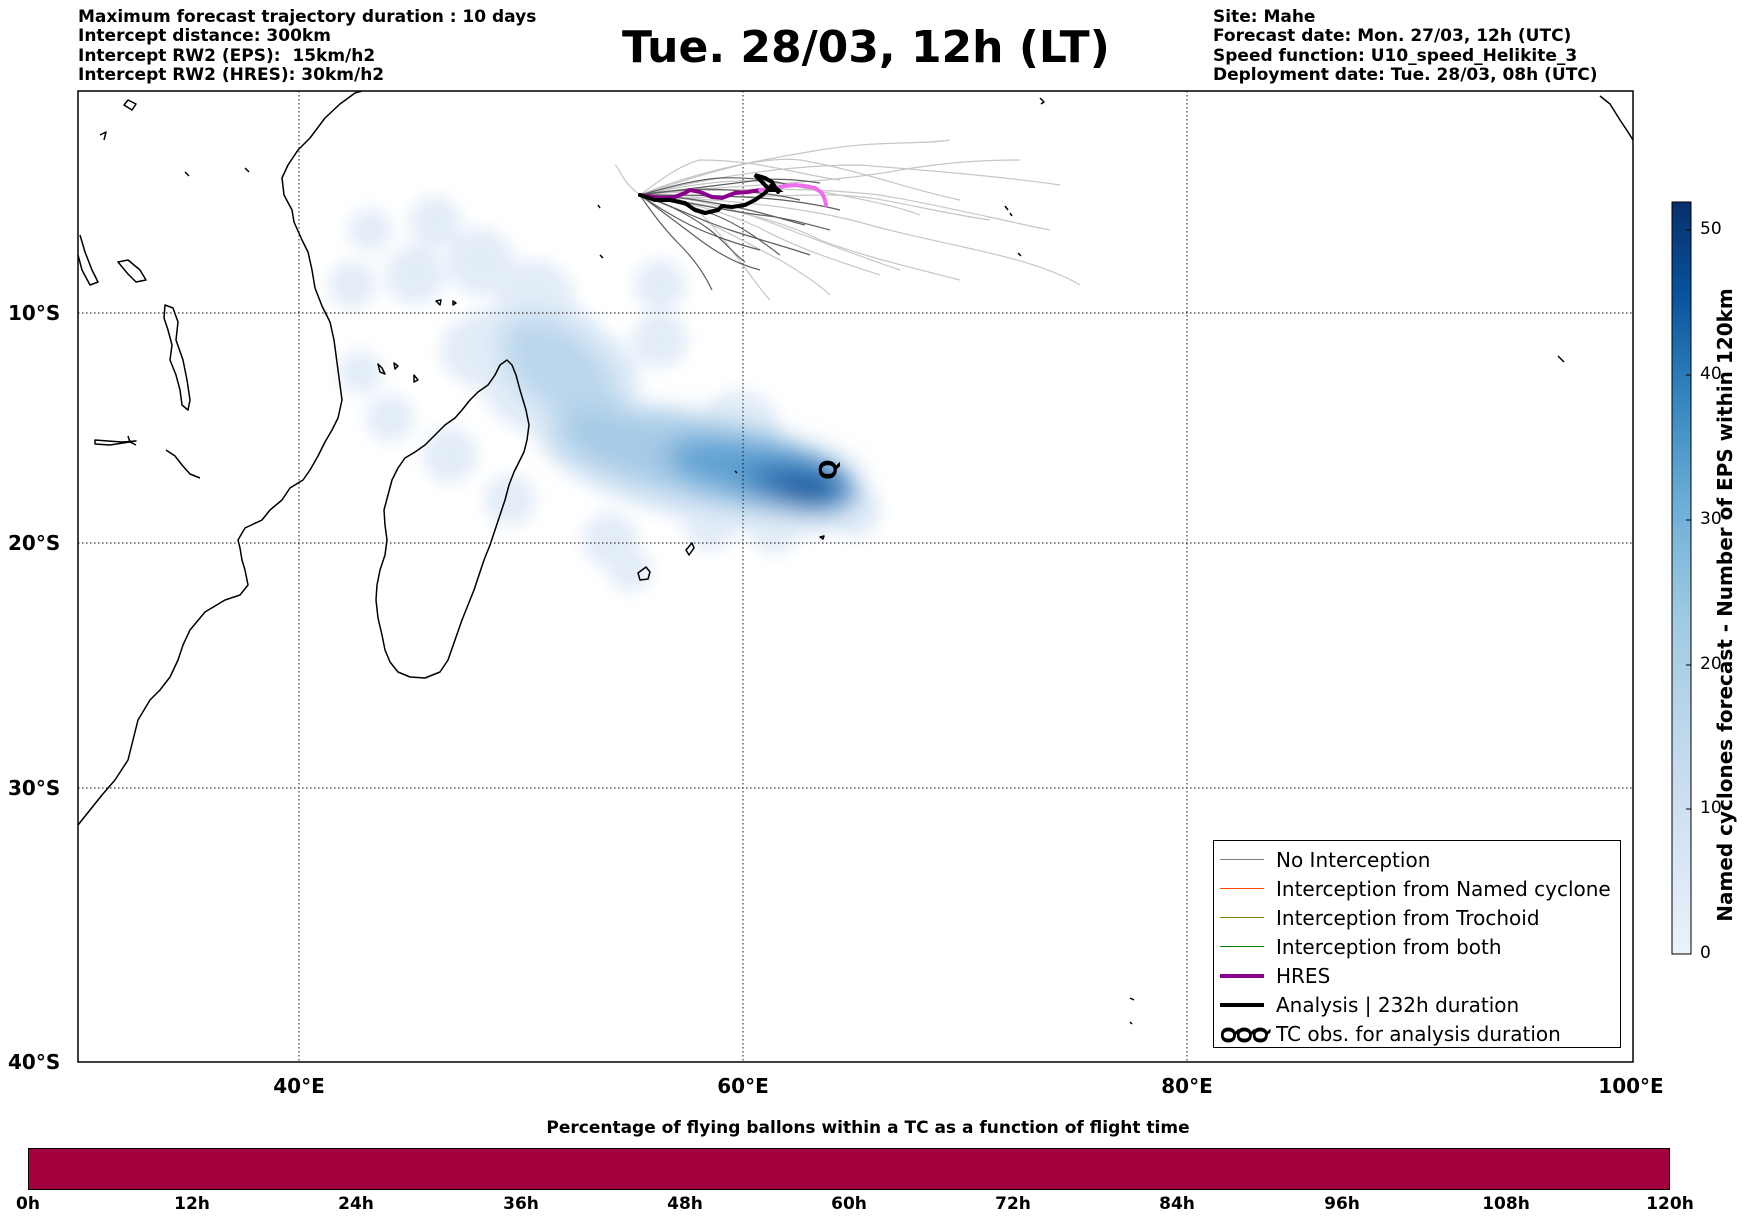  Describe the element at coordinates (1506, 1204) in the screenshot. I see `time-tick-108h: 108h` at that location.